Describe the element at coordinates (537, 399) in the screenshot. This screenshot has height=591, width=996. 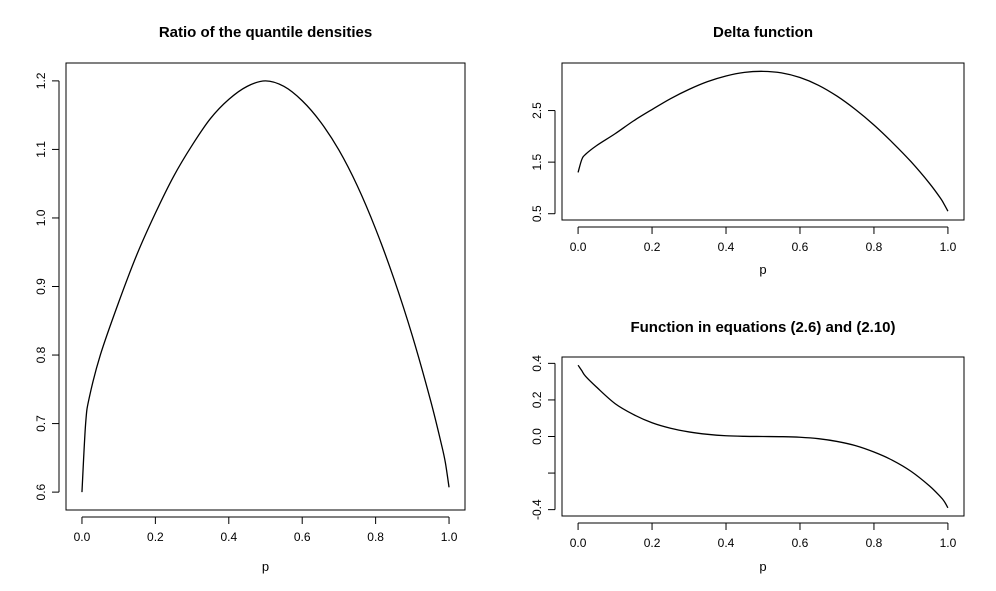
I see `y-tick-label: 0.2` at that location.